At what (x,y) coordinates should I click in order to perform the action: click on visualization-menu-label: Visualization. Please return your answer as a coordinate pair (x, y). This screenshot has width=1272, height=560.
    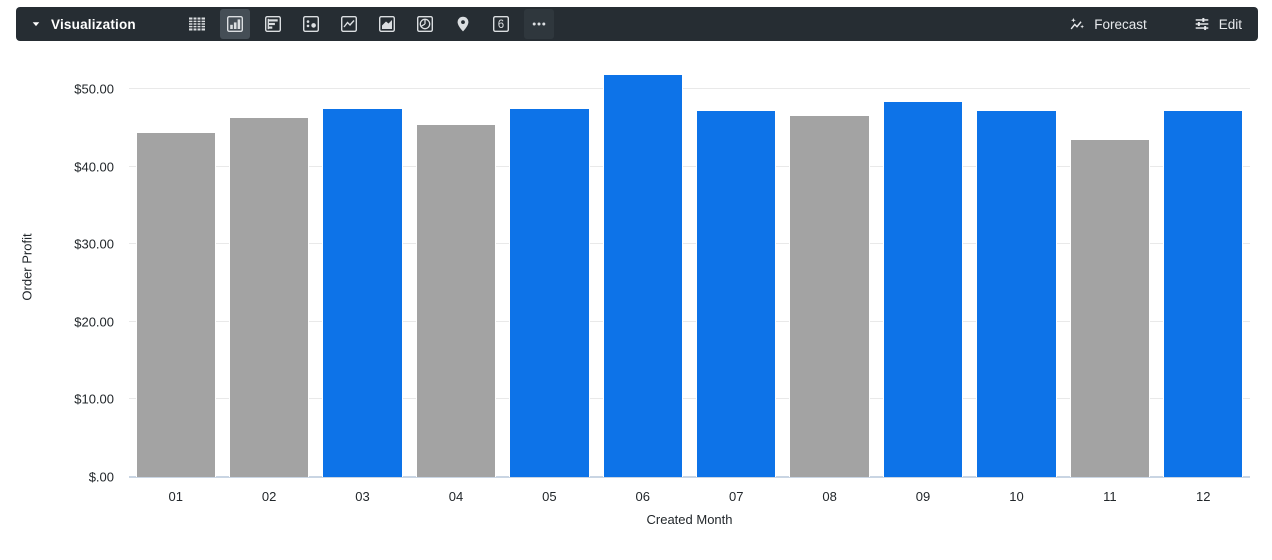
    Looking at the image, I should click on (93, 24).